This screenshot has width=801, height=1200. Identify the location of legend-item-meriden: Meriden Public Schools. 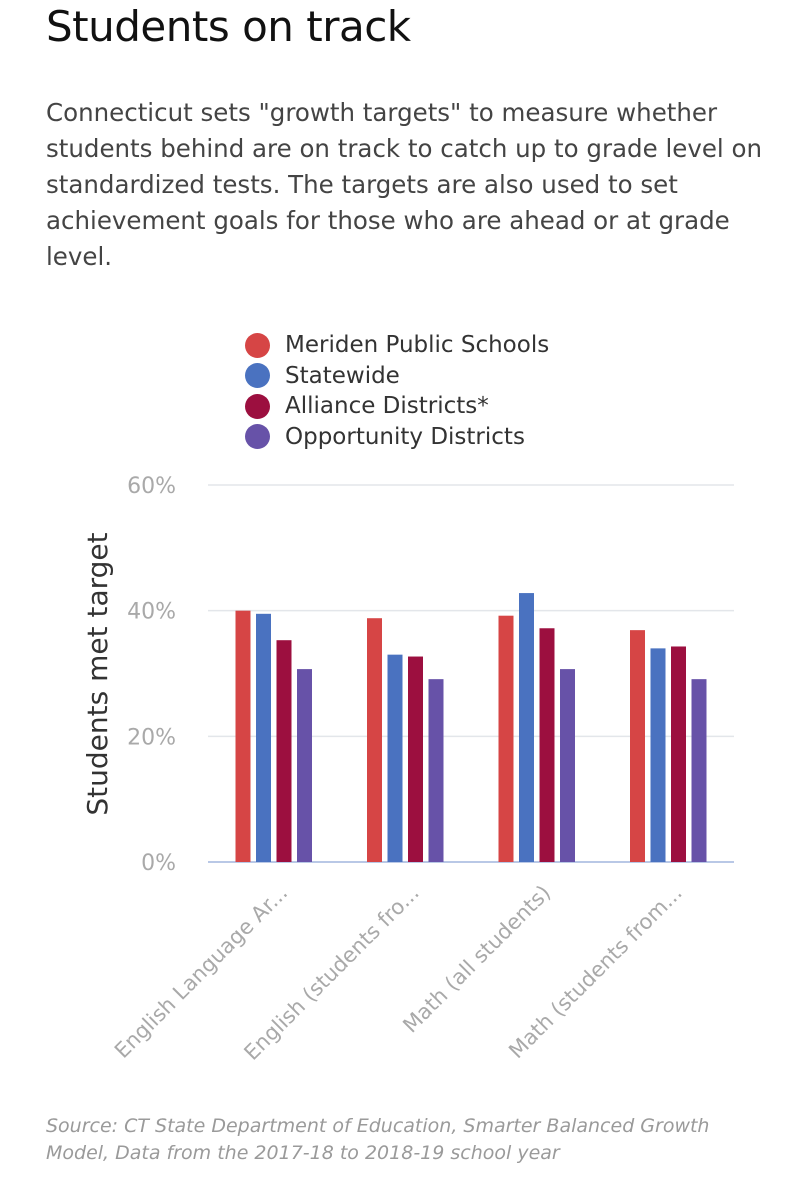
(397, 345).